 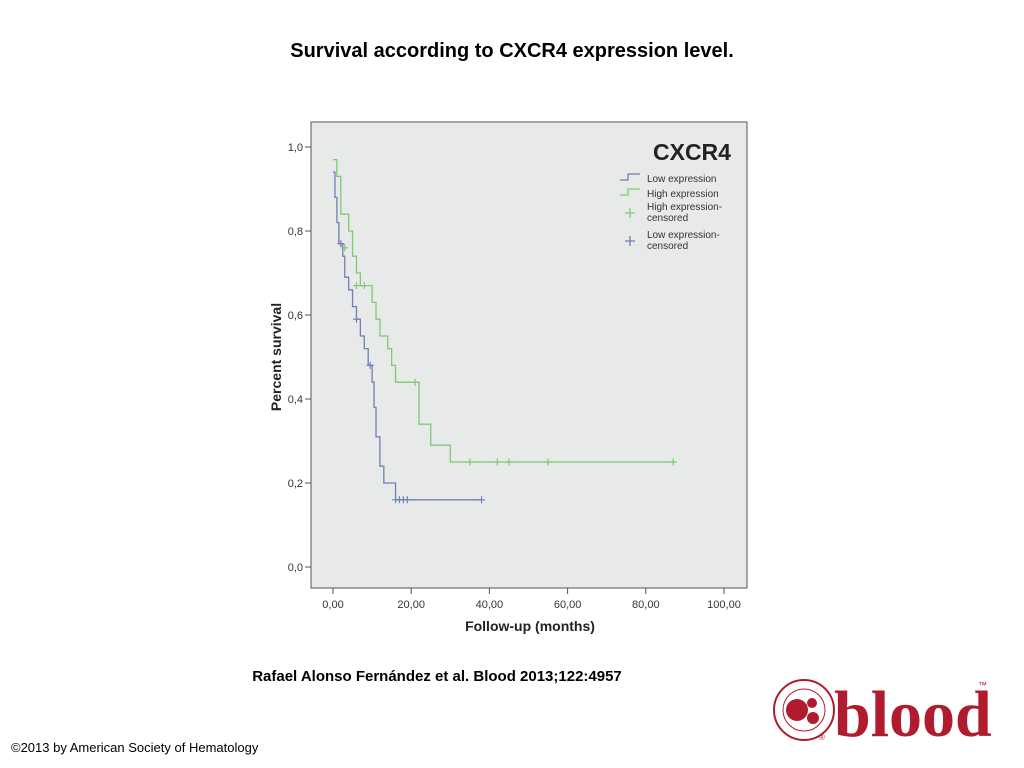 What do you see at coordinates (683, 241) in the screenshot?
I see `legend-label: Low expression-censored` at bounding box center [683, 241].